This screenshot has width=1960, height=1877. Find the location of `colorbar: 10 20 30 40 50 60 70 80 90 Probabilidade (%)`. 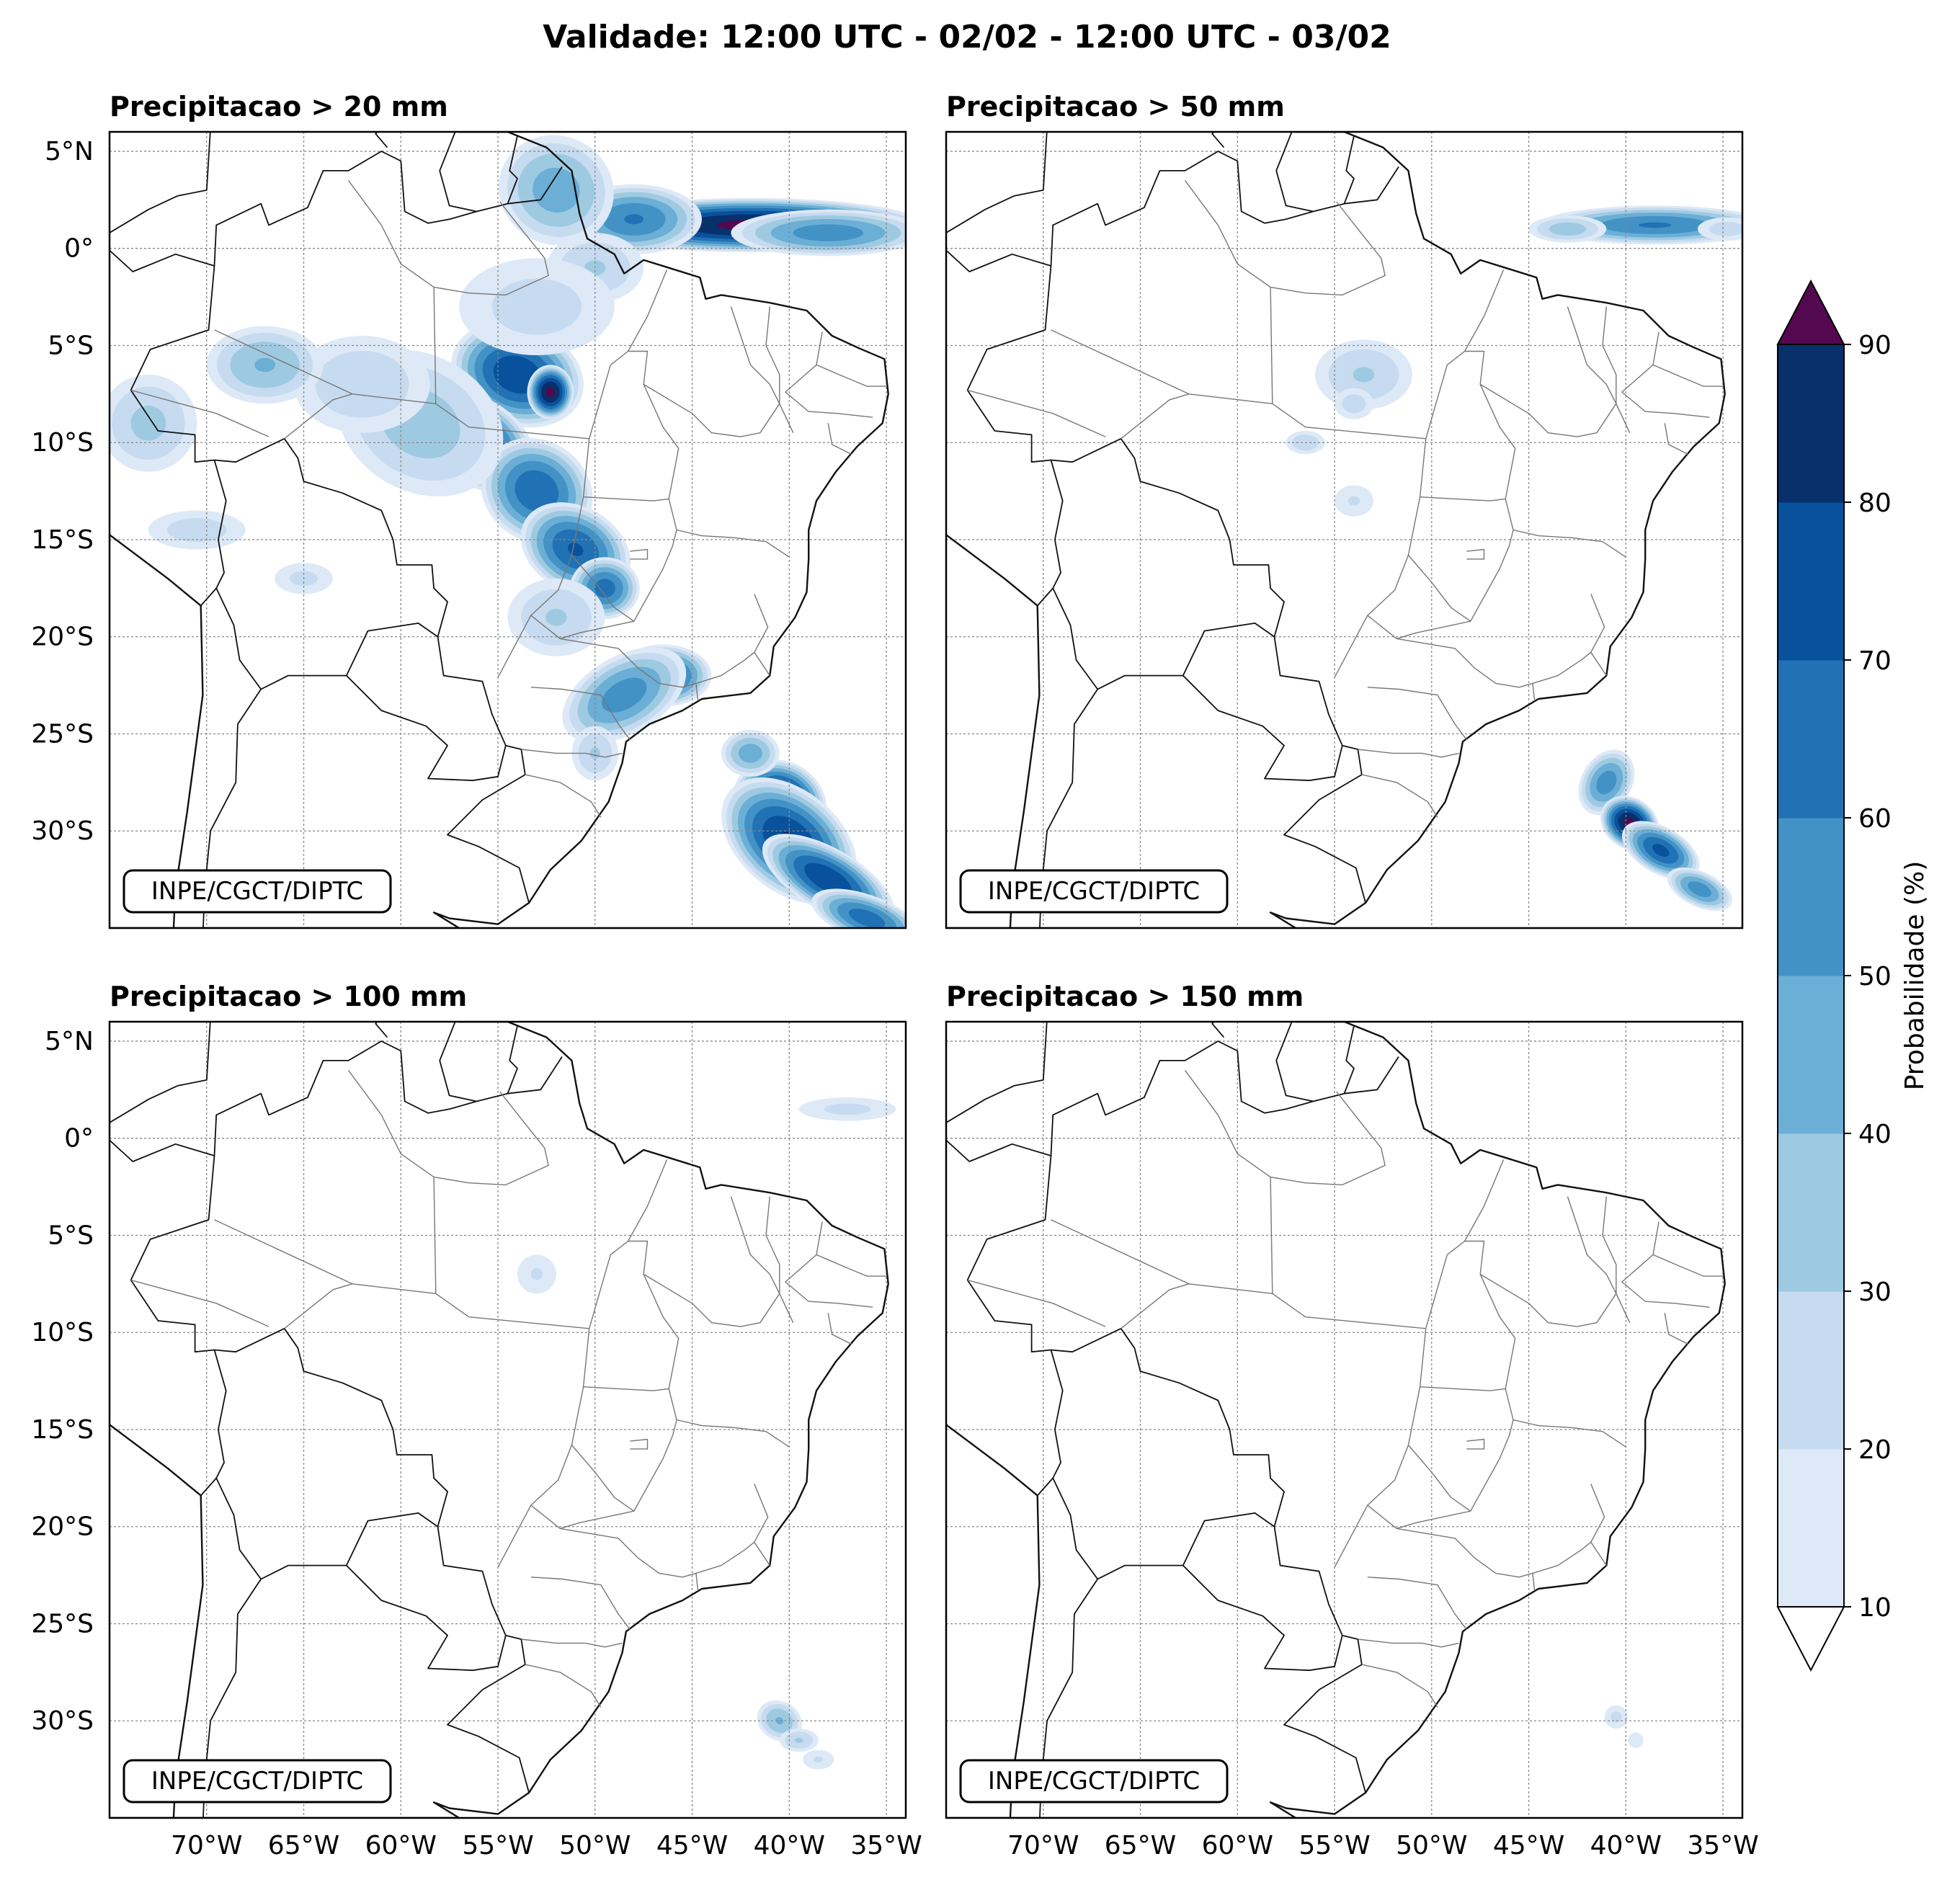

colorbar: 10 20 30 40 50 60 70 80 90 Probabilidade (%) is located at coordinates (1853, 975).